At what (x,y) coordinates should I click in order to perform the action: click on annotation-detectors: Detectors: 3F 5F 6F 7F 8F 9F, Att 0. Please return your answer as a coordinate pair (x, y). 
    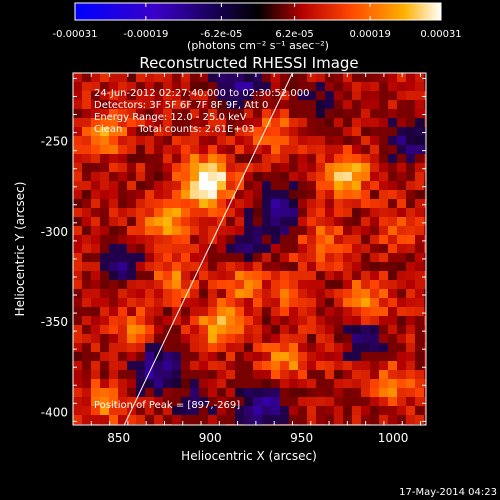
    Looking at the image, I should click on (181, 105).